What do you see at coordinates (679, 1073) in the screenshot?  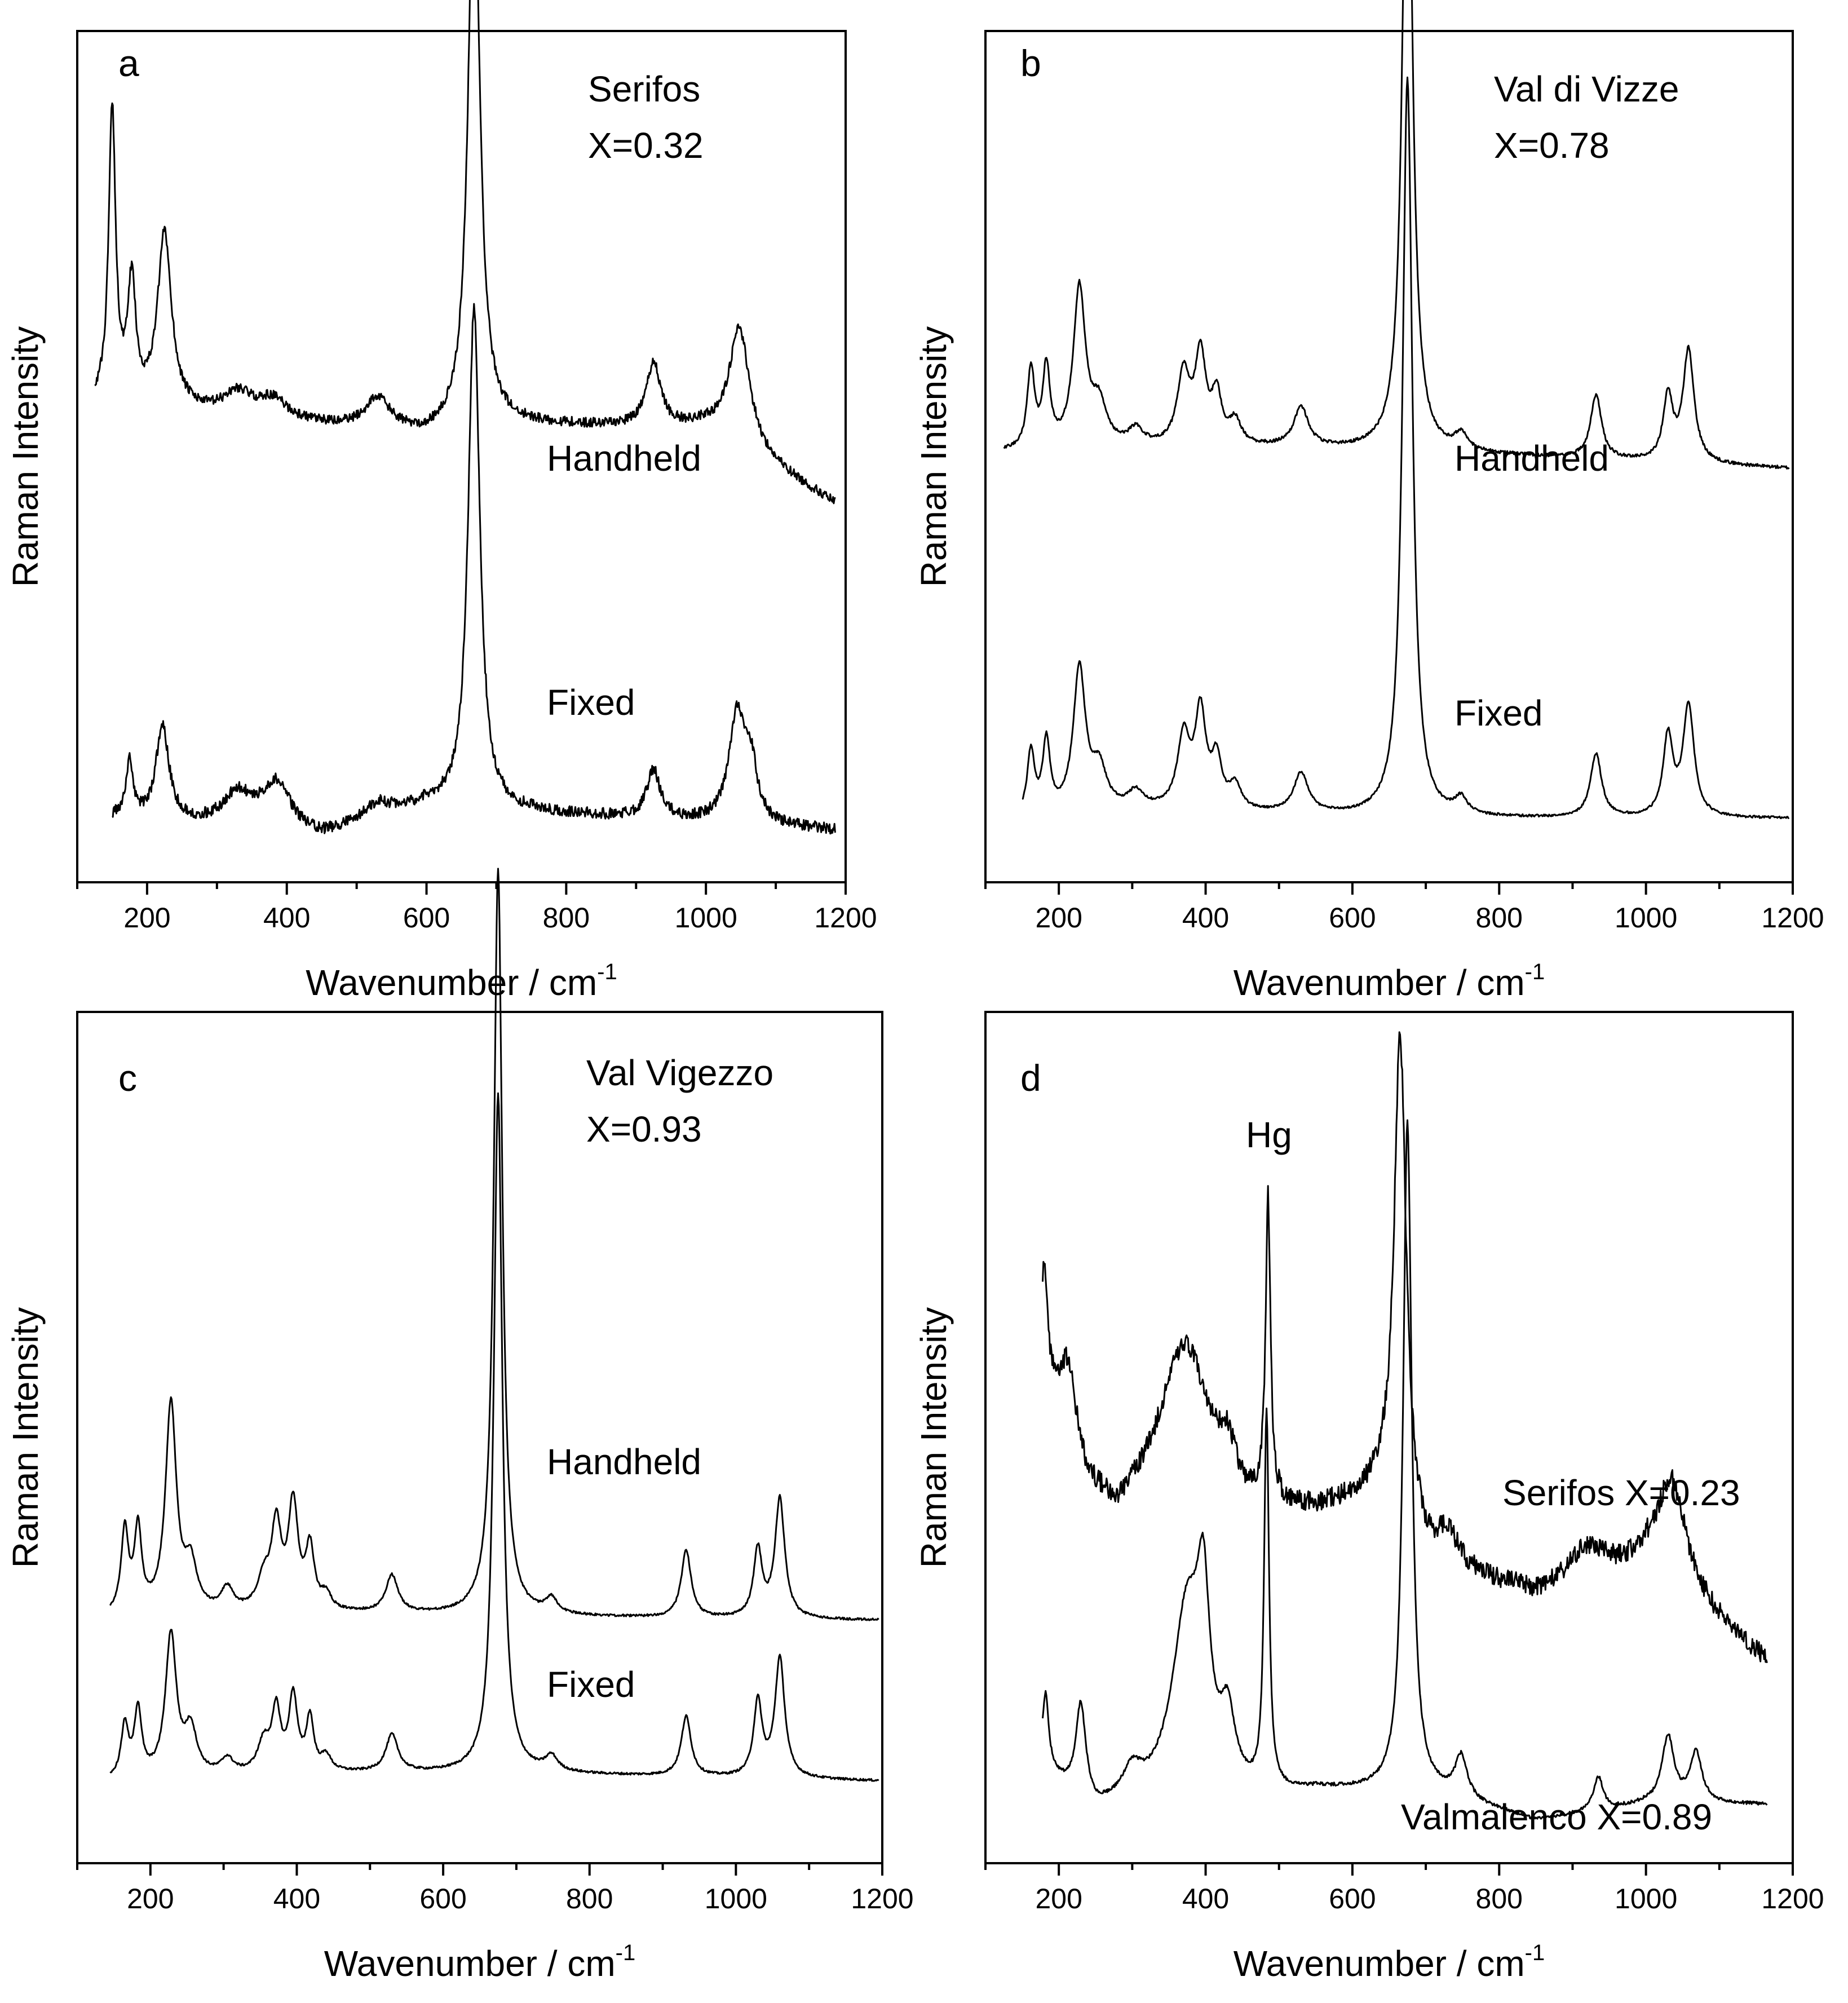 I see `annotation: Val Vigezzo` at bounding box center [679, 1073].